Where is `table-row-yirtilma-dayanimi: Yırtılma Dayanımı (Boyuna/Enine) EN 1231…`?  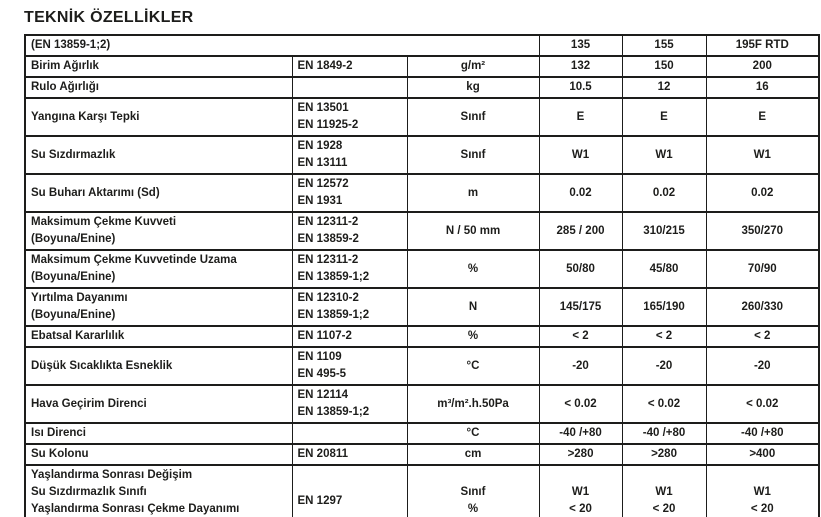 table-row-yirtilma-dayanimi: Yırtılma Dayanımı (Boyuna/Enine) EN 1231… is located at coordinates (422, 307).